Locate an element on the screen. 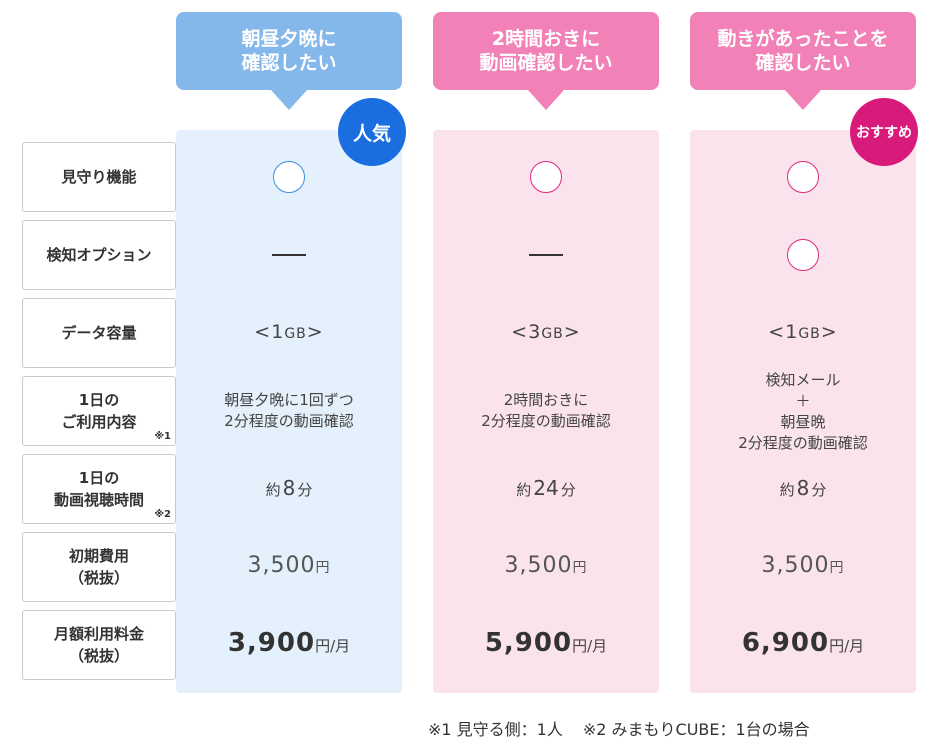 This screenshot has width=940, height=750. plan-1-monitoring-cell is located at coordinates (289, 177).